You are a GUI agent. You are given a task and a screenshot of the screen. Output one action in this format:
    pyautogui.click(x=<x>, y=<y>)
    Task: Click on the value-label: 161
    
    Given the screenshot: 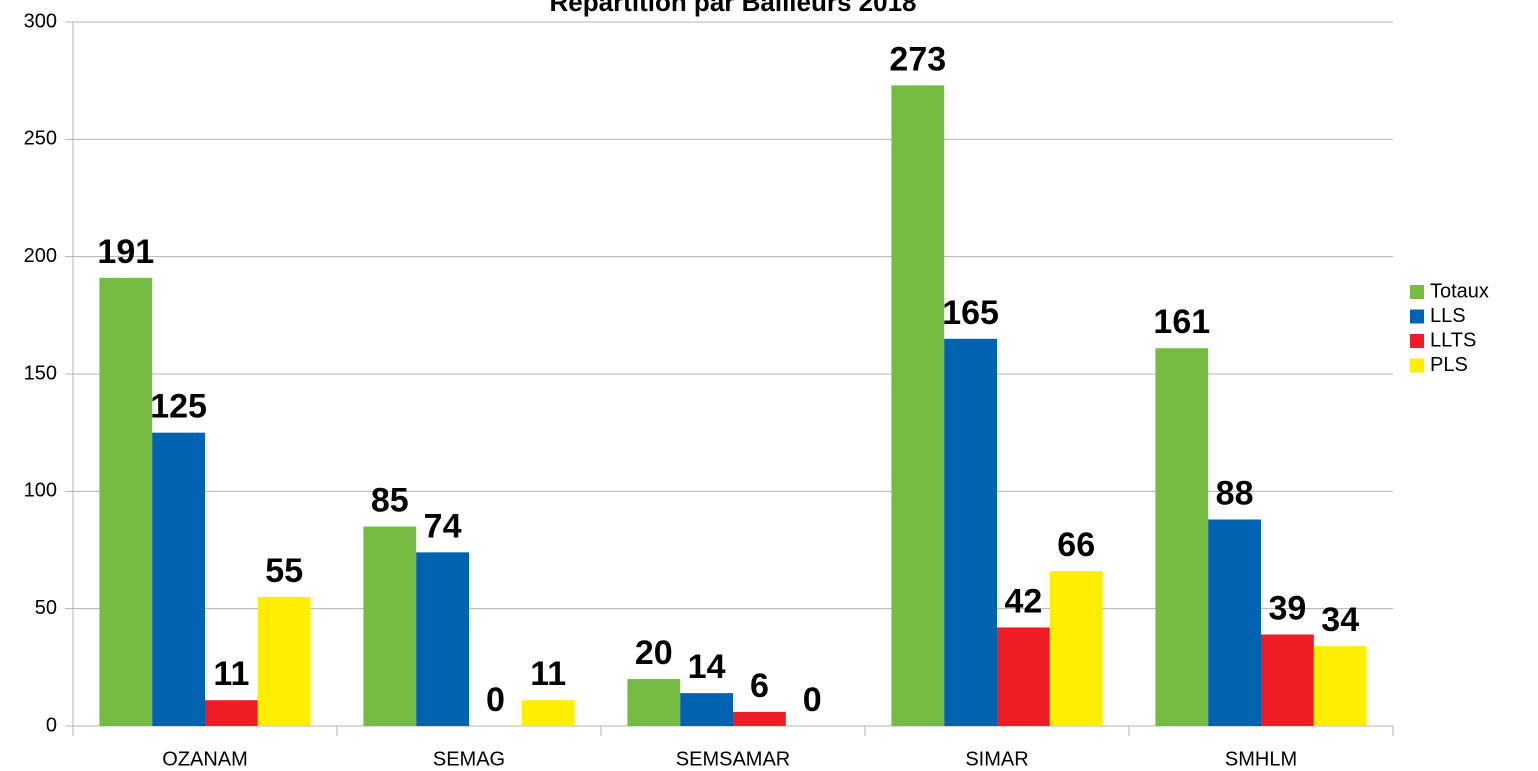 What is the action you would take?
    pyautogui.click(x=1181, y=322)
    